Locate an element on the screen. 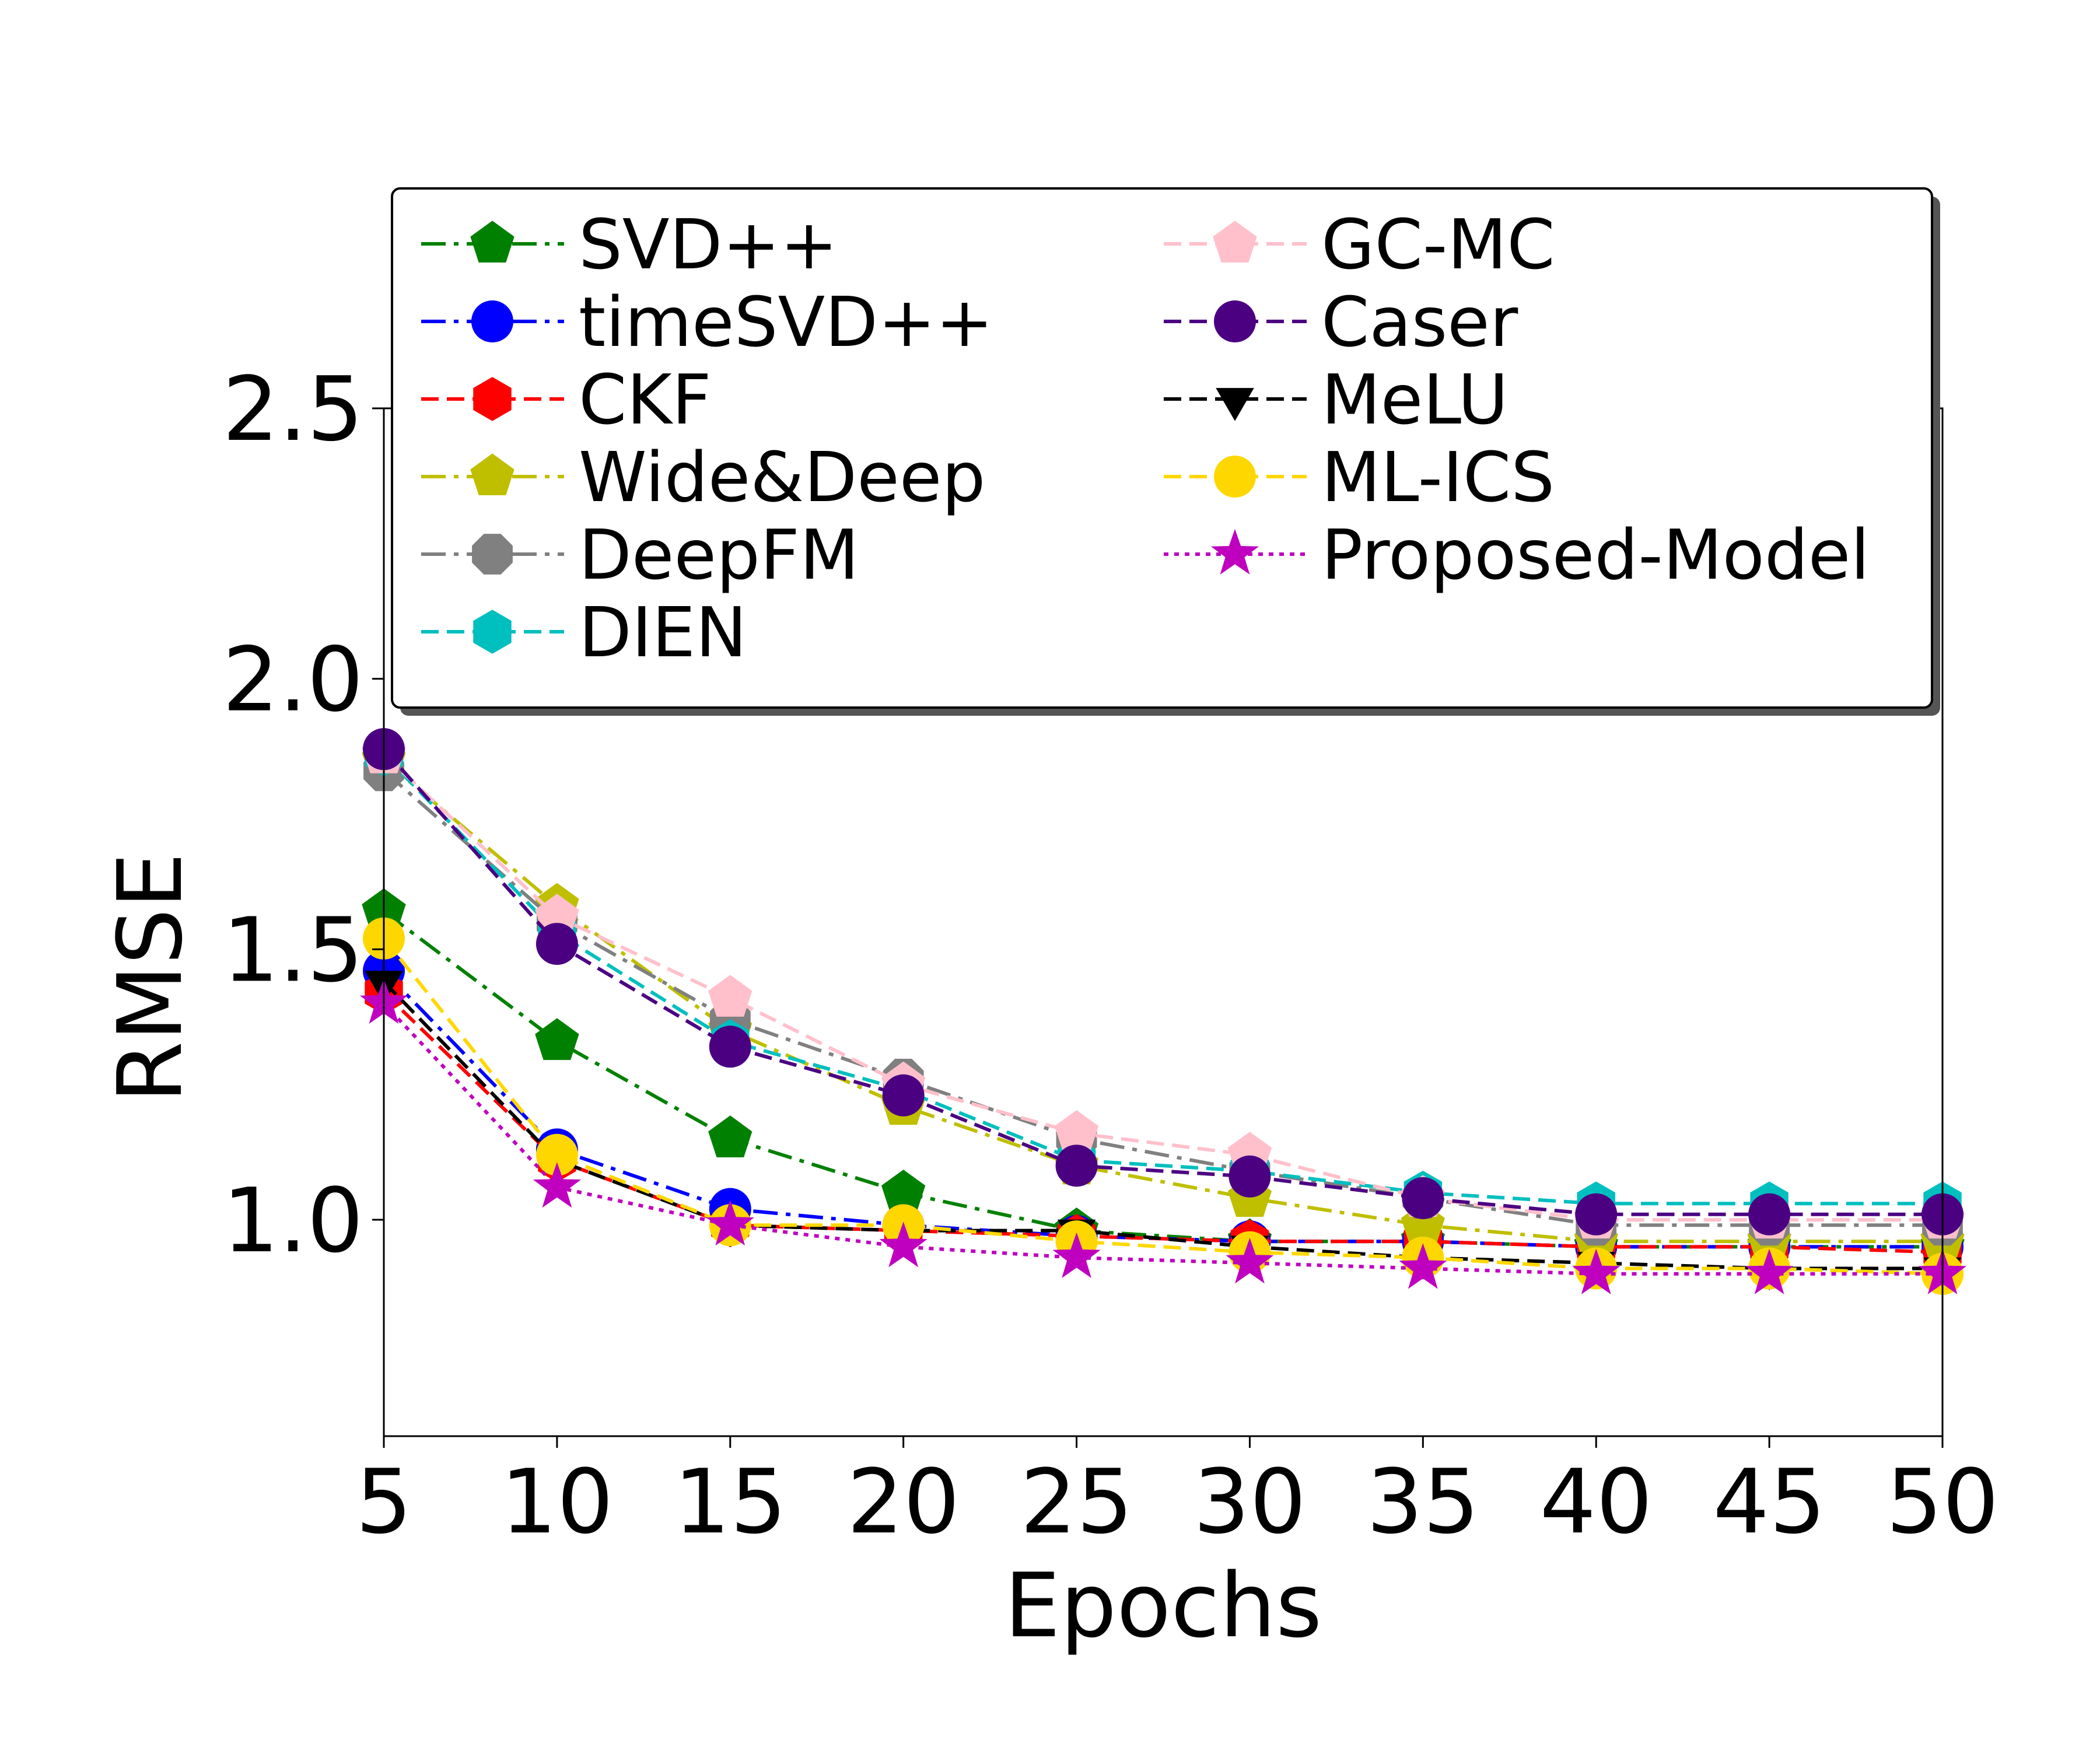  legend-label: timeSVD++ is located at coordinates (786, 322).